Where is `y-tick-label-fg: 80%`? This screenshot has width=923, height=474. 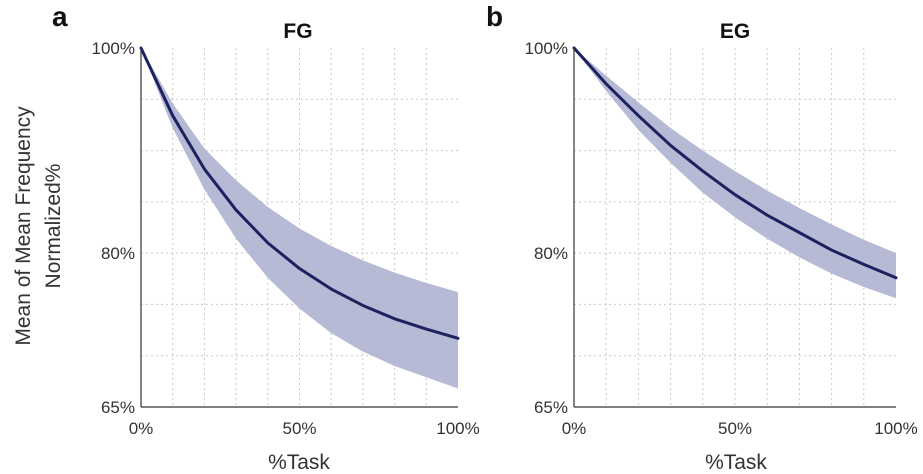 y-tick-label-fg: 80% is located at coordinates (118, 253).